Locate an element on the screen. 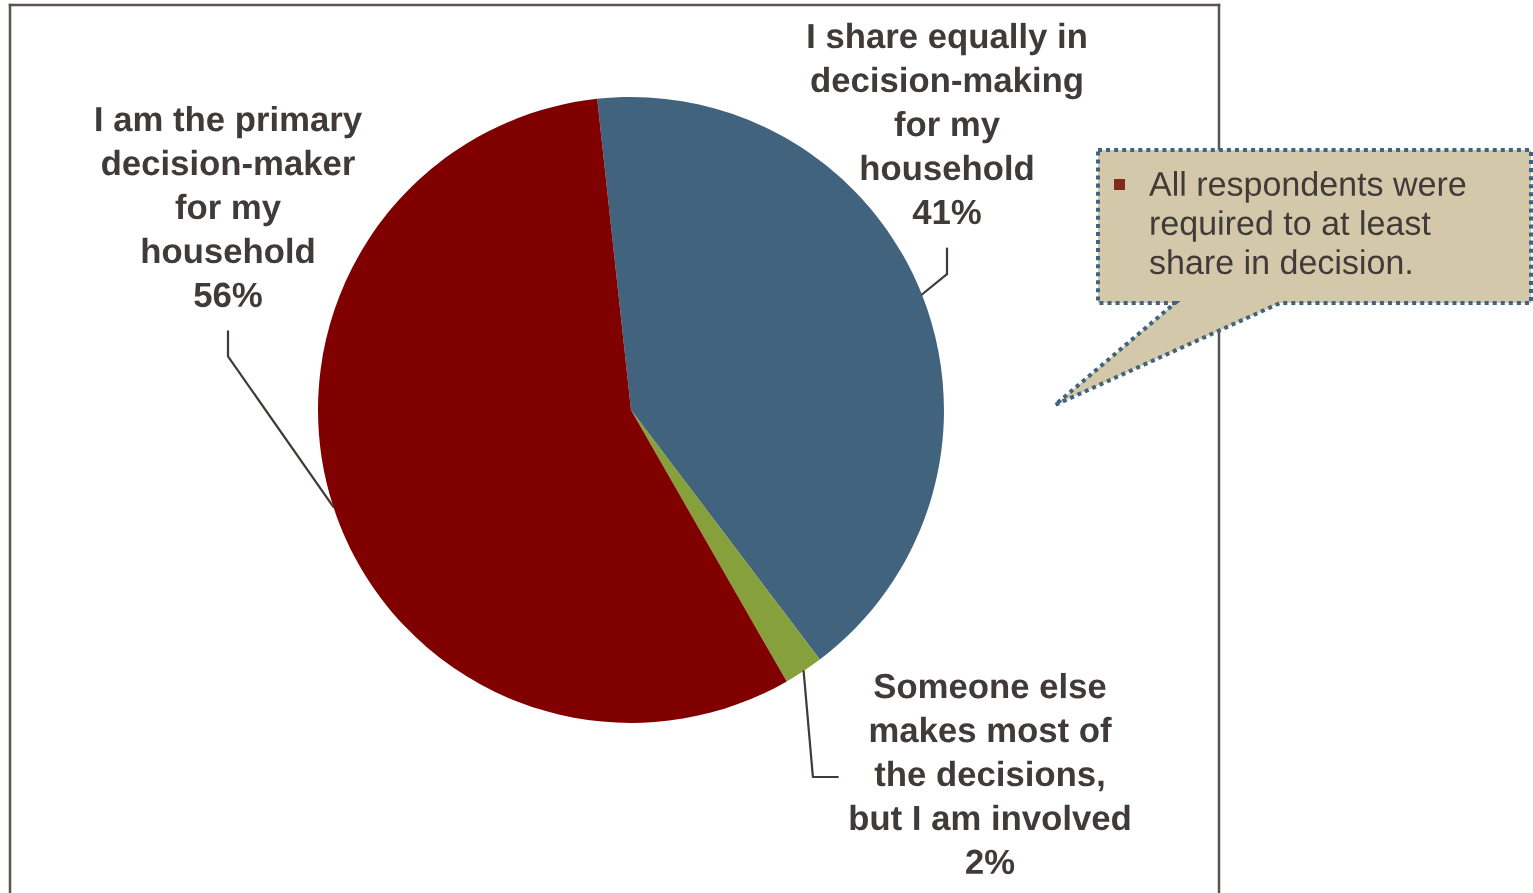 Image resolution: width=1533 pixels, height=893 pixels. text: All respondents were required to at least share in decision. is located at coordinates (1307, 223).